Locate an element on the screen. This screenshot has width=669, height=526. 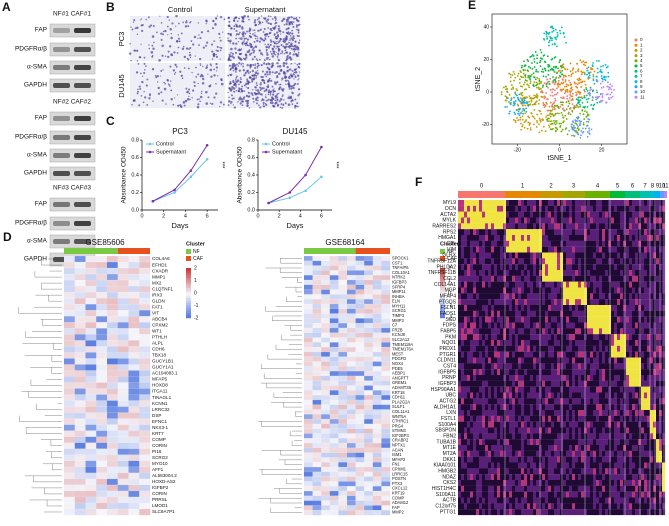
gene-label: AFF1 is located at coordinates (158, 469).